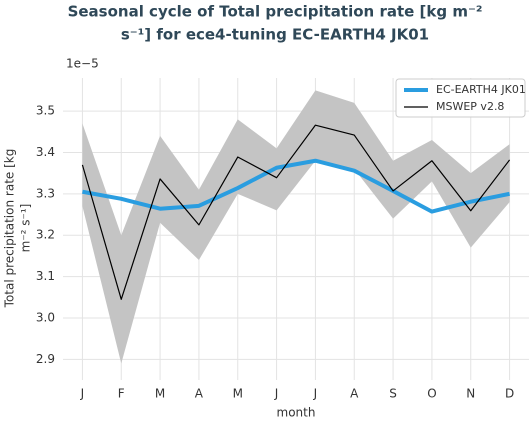  Describe the element at coordinates (275, 35) in the screenshot. I see `chart-title: s⁻¹] for ece4-tuning EC-EARTH4 JK01` at that location.